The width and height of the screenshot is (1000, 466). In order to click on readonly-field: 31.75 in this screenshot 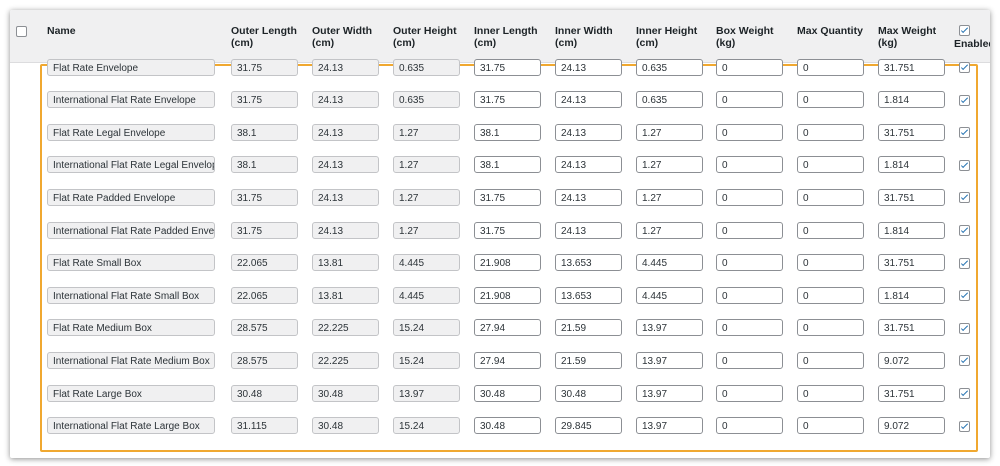, I will do `click(264, 230)`.